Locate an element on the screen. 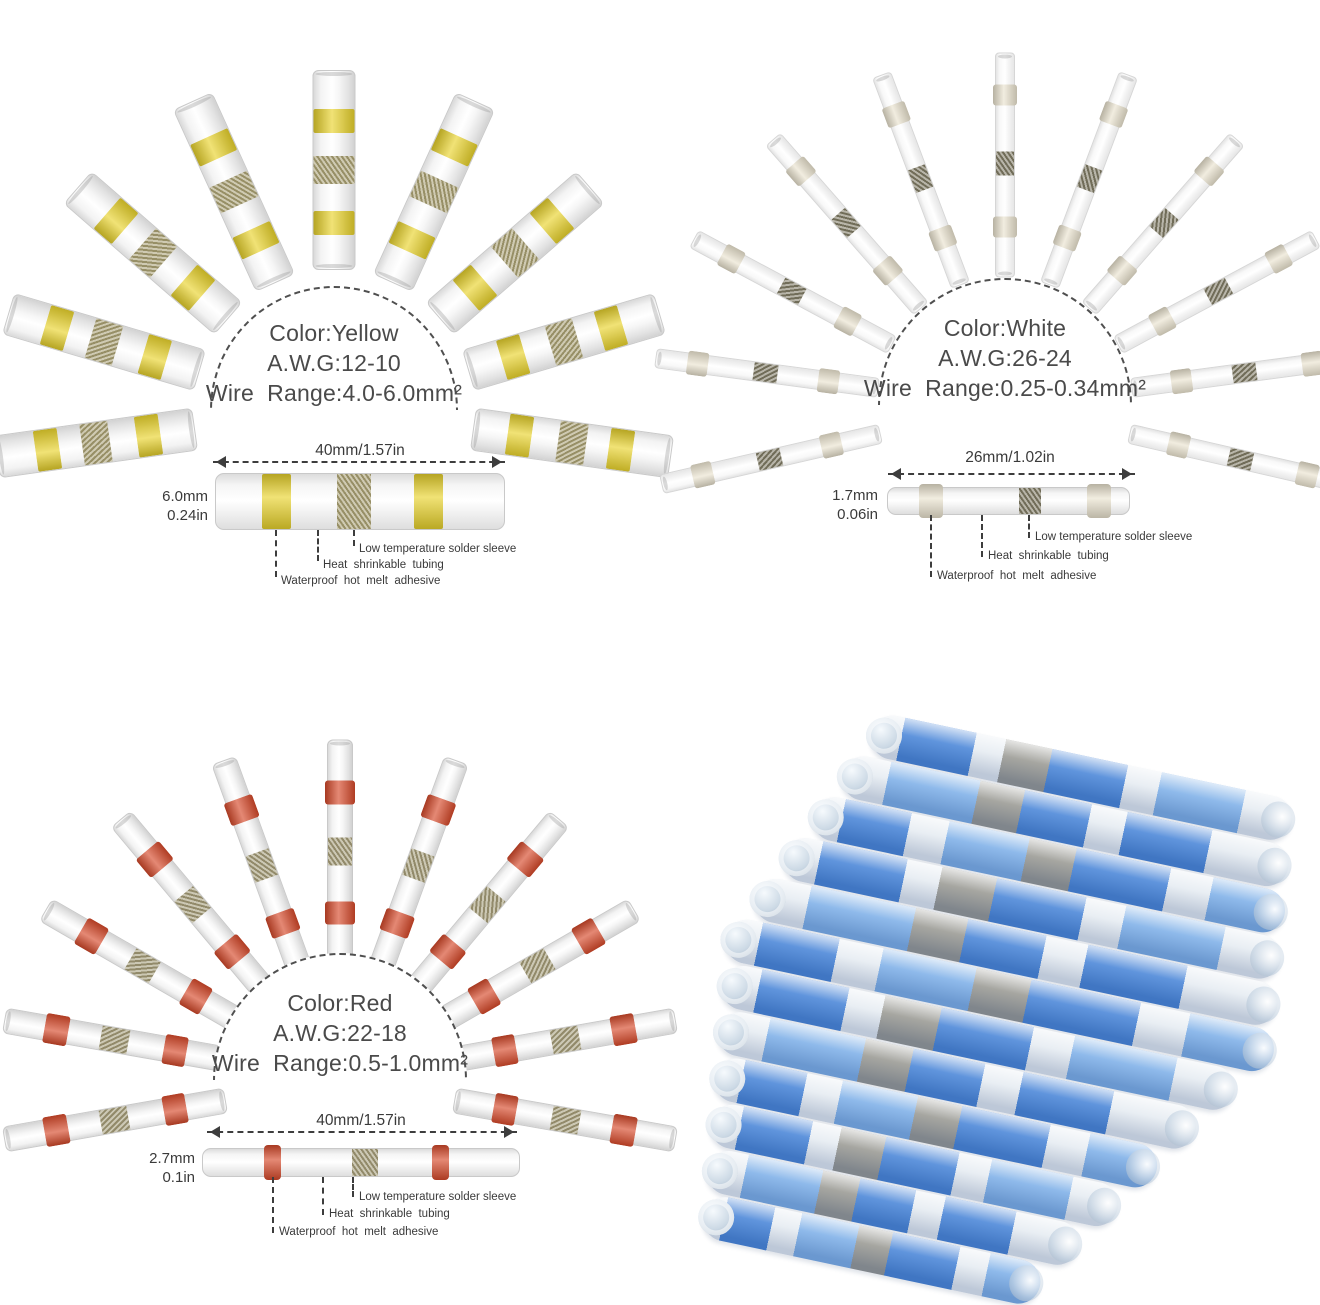 This screenshot has height=1305, width=1320. connector-white is located at coordinates (1005, 165).